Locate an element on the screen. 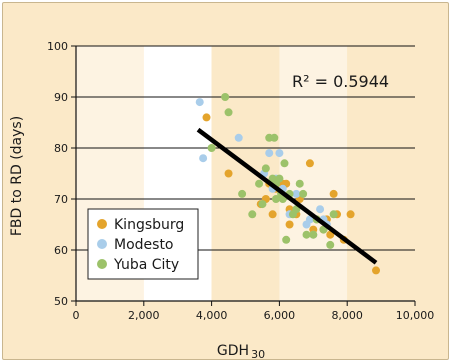 The width and height of the screenshot is (451, 362). x-tick-label: 2,000 is located at coordinates (144, 315).